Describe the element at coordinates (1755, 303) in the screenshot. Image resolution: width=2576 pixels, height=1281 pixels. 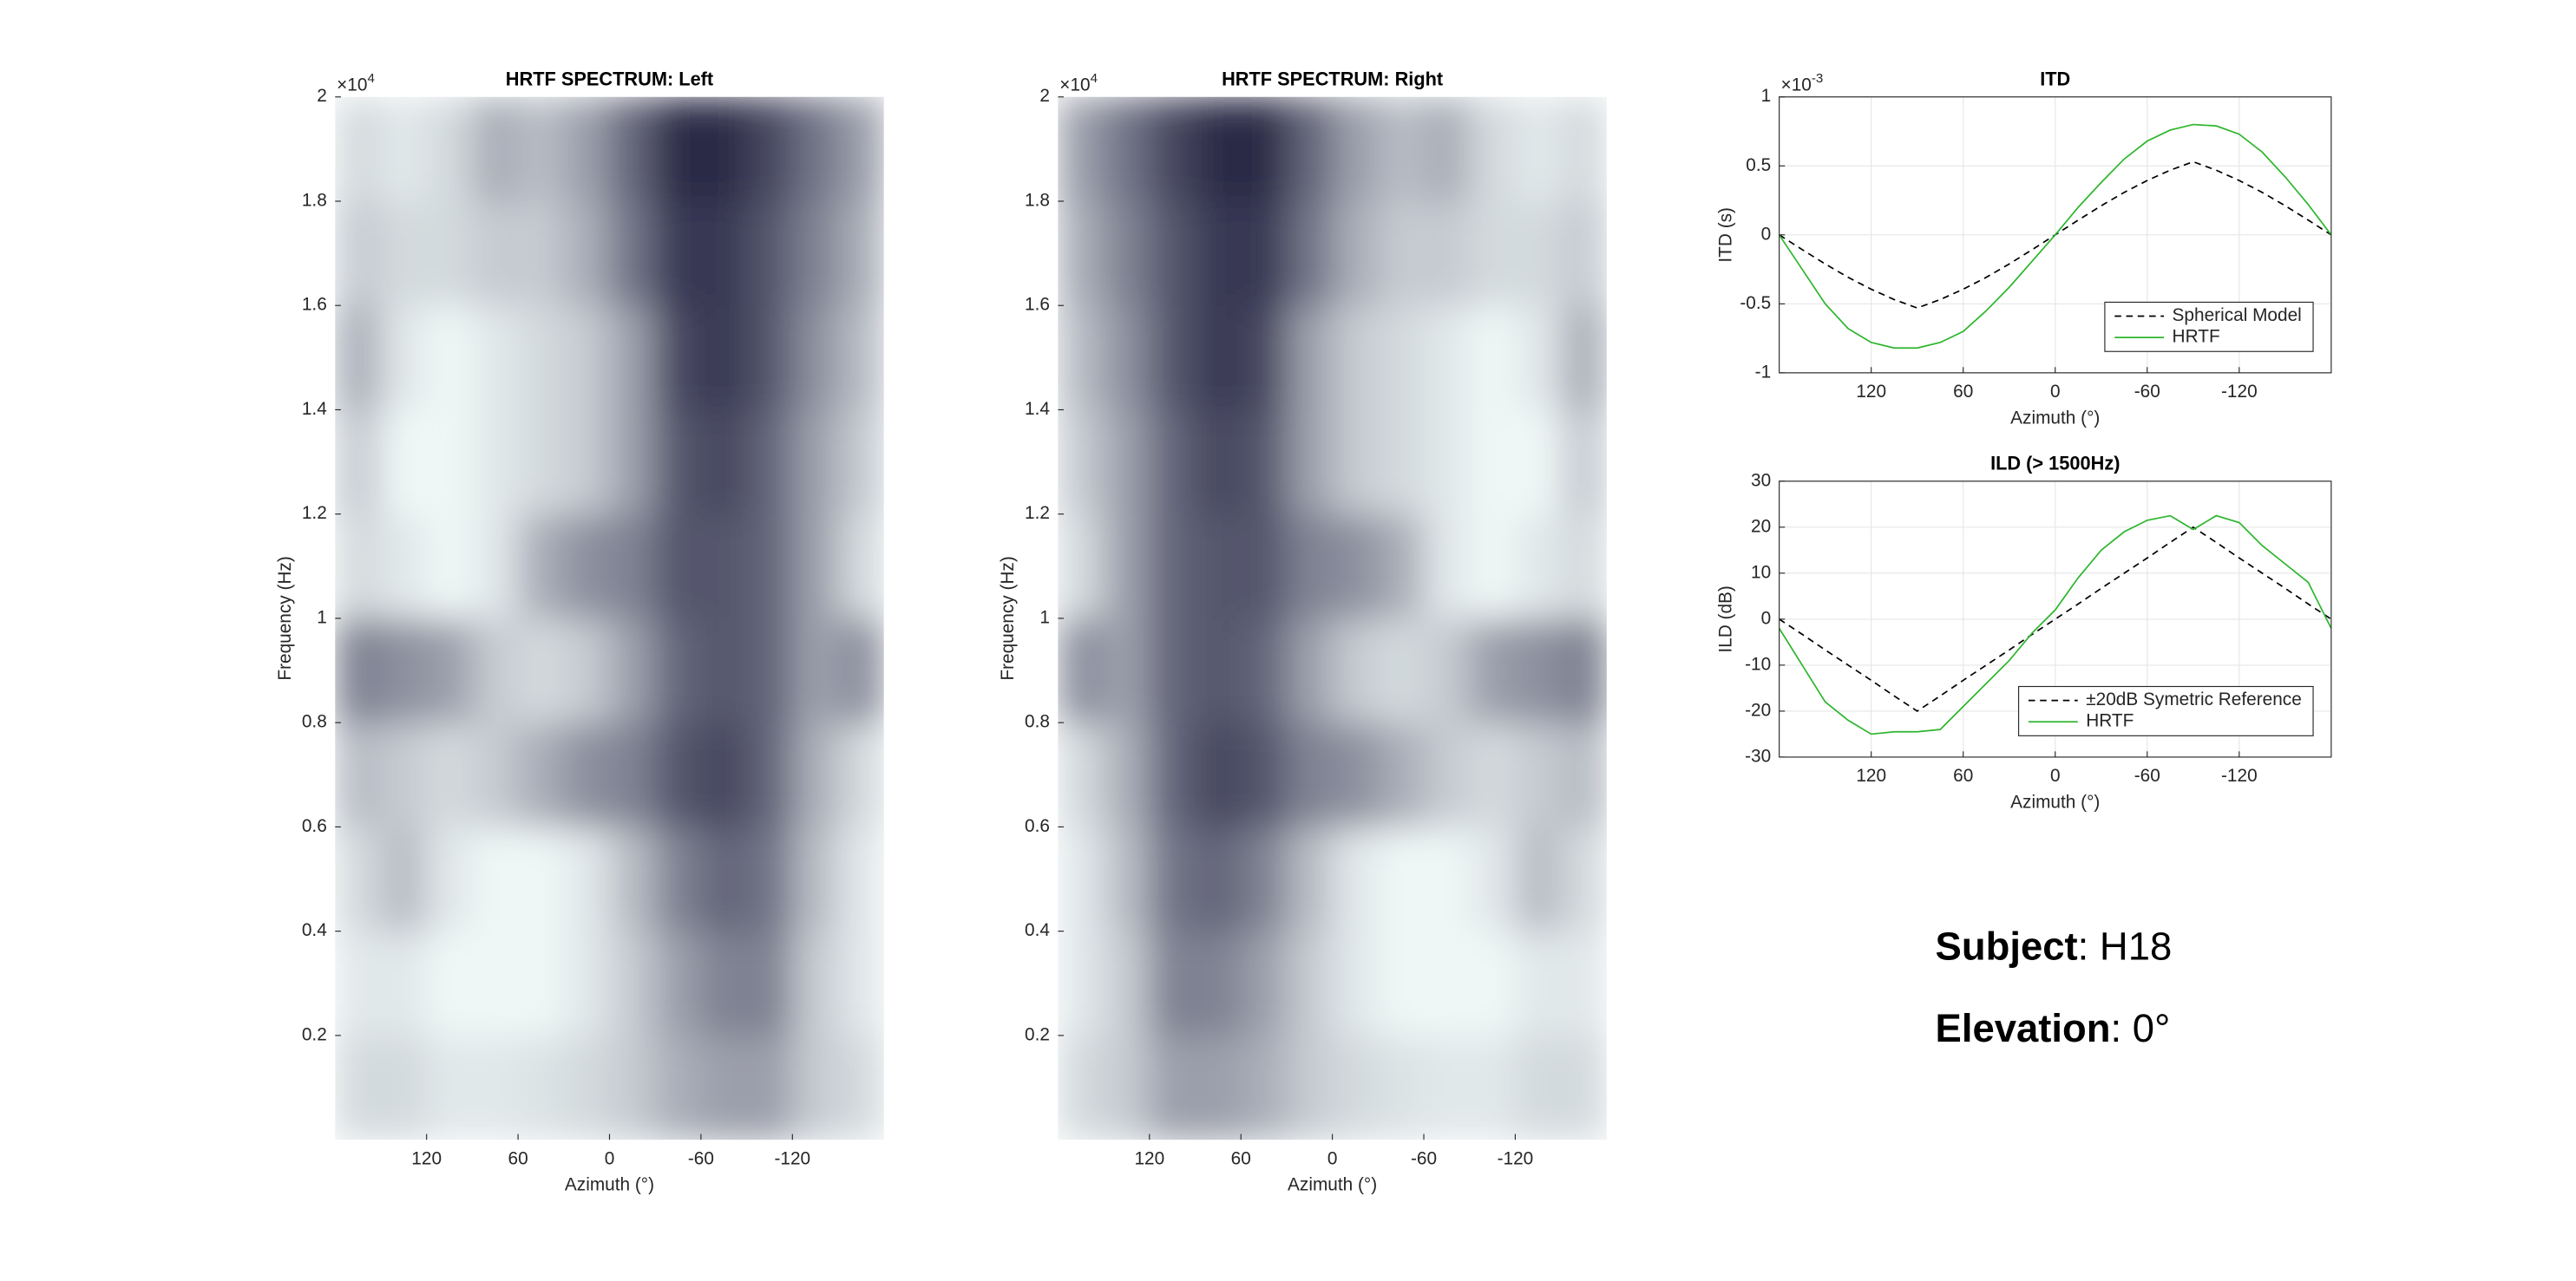
I see `y-tick-label: -0.5` at that location.